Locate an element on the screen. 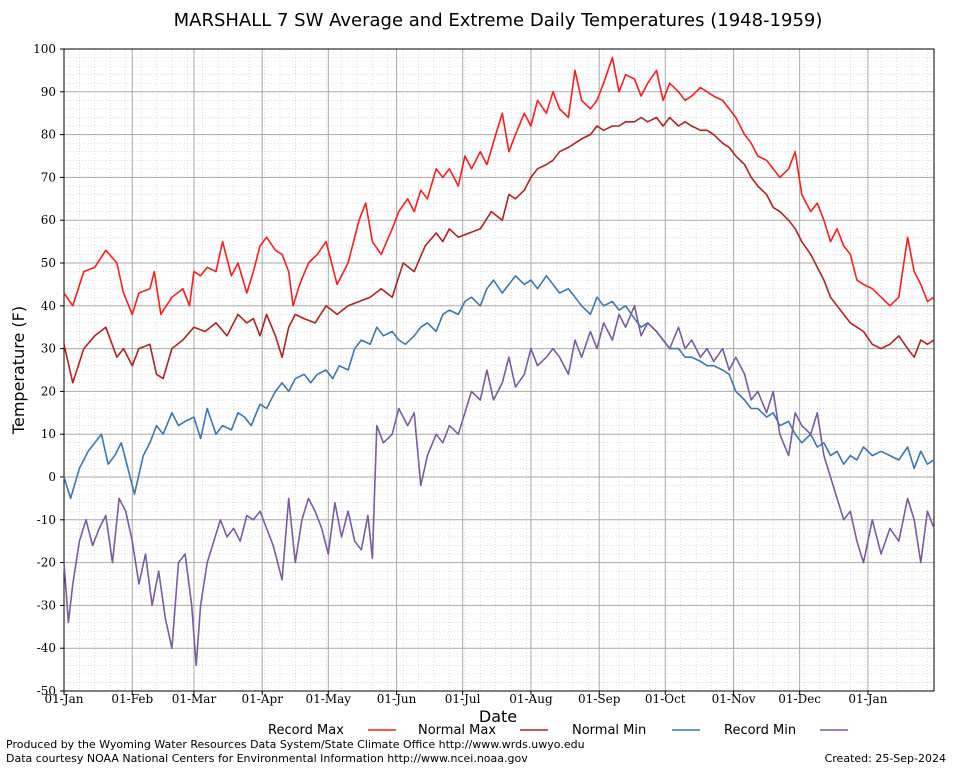 The height and width of the screenshot is (768, 954). y-tick-label: 30 is located at coordinates (48, 349).